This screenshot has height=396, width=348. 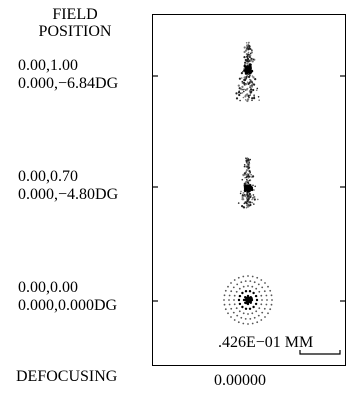 I want to click on field-angle: 0.000,−4.80DG, so click(x=68, y=194).